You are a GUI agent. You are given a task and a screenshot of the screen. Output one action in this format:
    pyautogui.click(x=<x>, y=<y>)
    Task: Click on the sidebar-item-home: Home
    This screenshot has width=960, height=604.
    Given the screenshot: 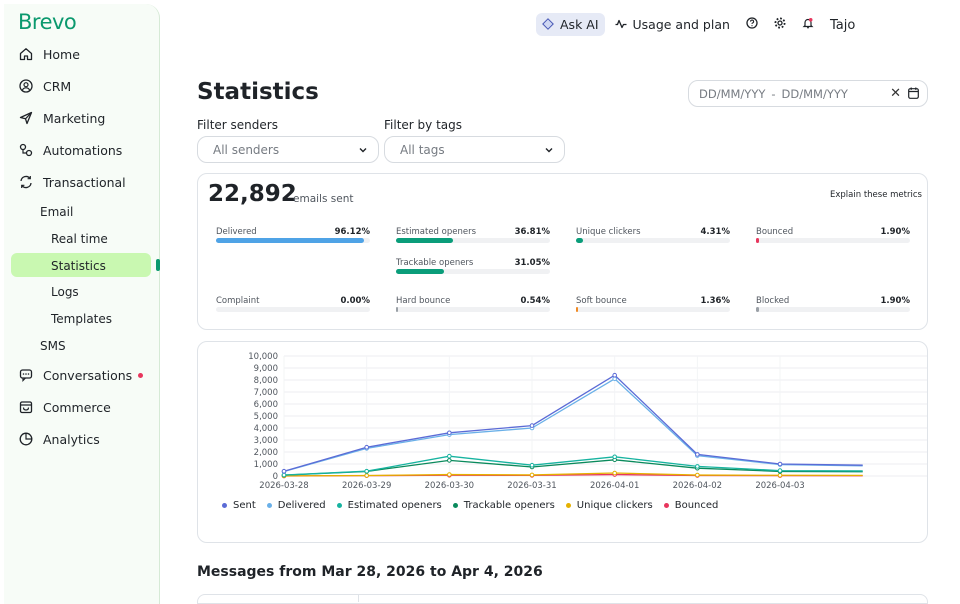 What is the action you would take?
    pyautogui.click(x=82, y=54)
    